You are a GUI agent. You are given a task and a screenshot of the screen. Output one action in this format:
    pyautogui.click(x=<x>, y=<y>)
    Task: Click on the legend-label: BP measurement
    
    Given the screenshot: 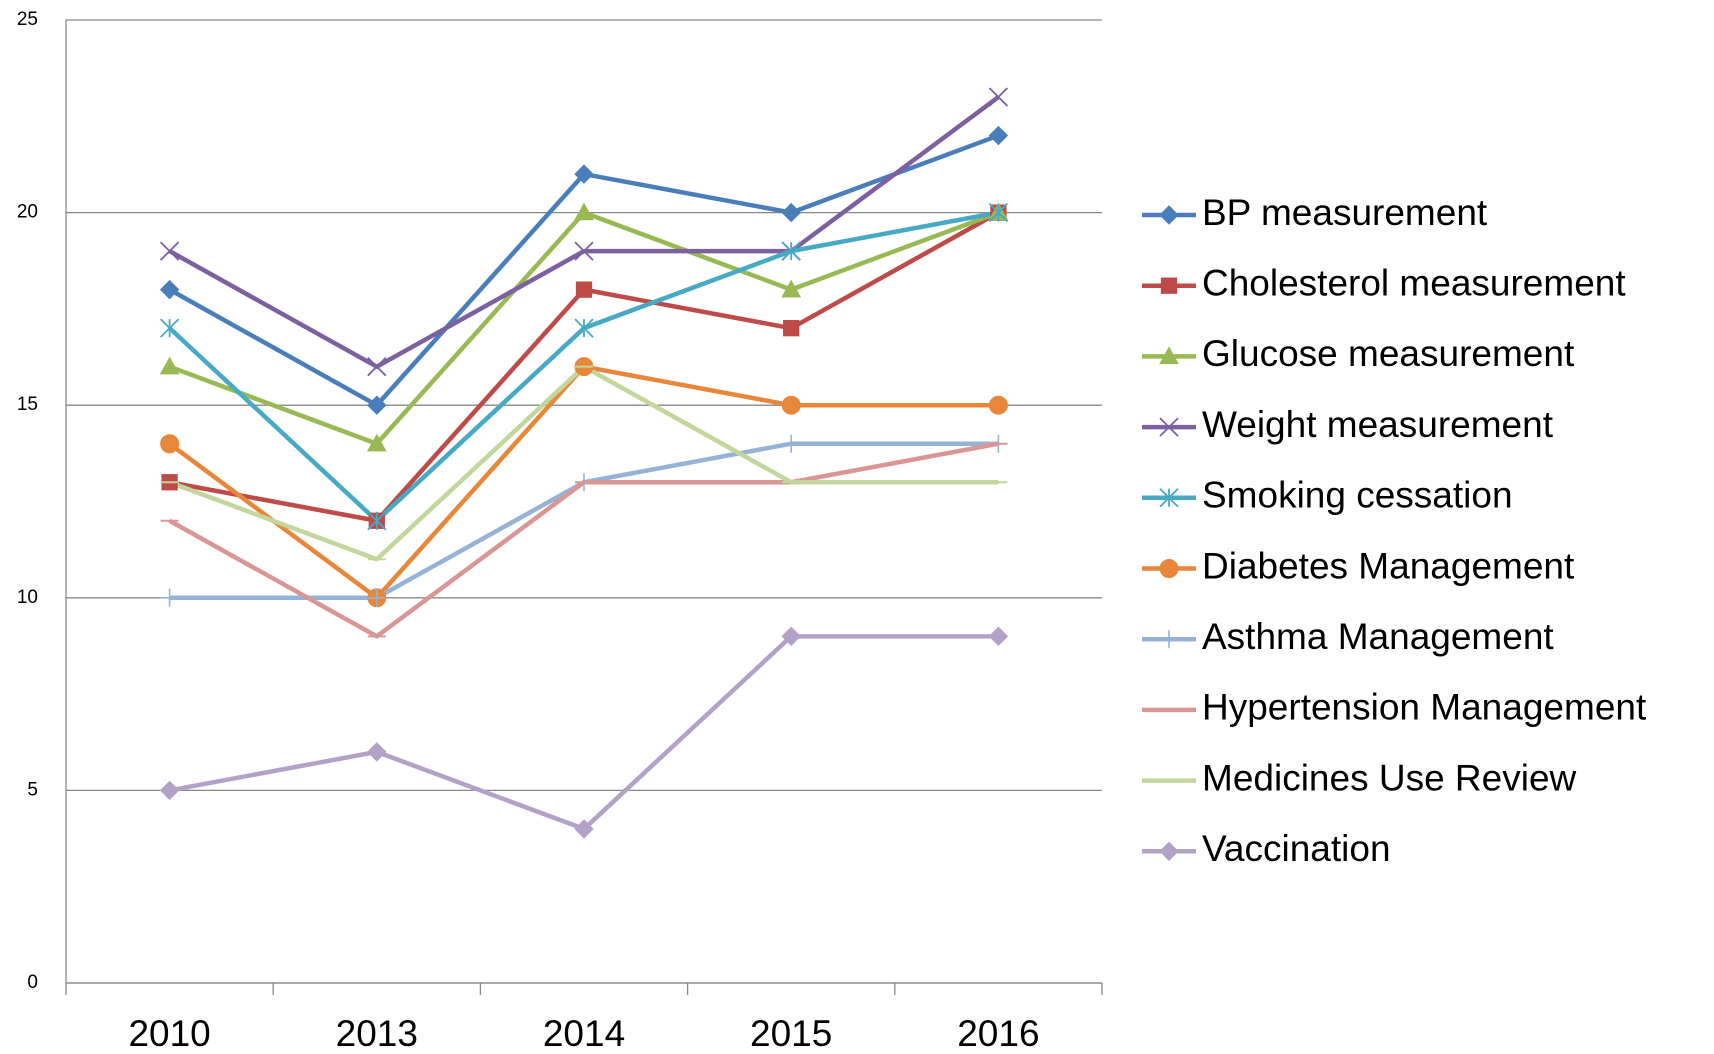 What is the action you would take?
    pyautogui.click(x=1345, y=212)
    